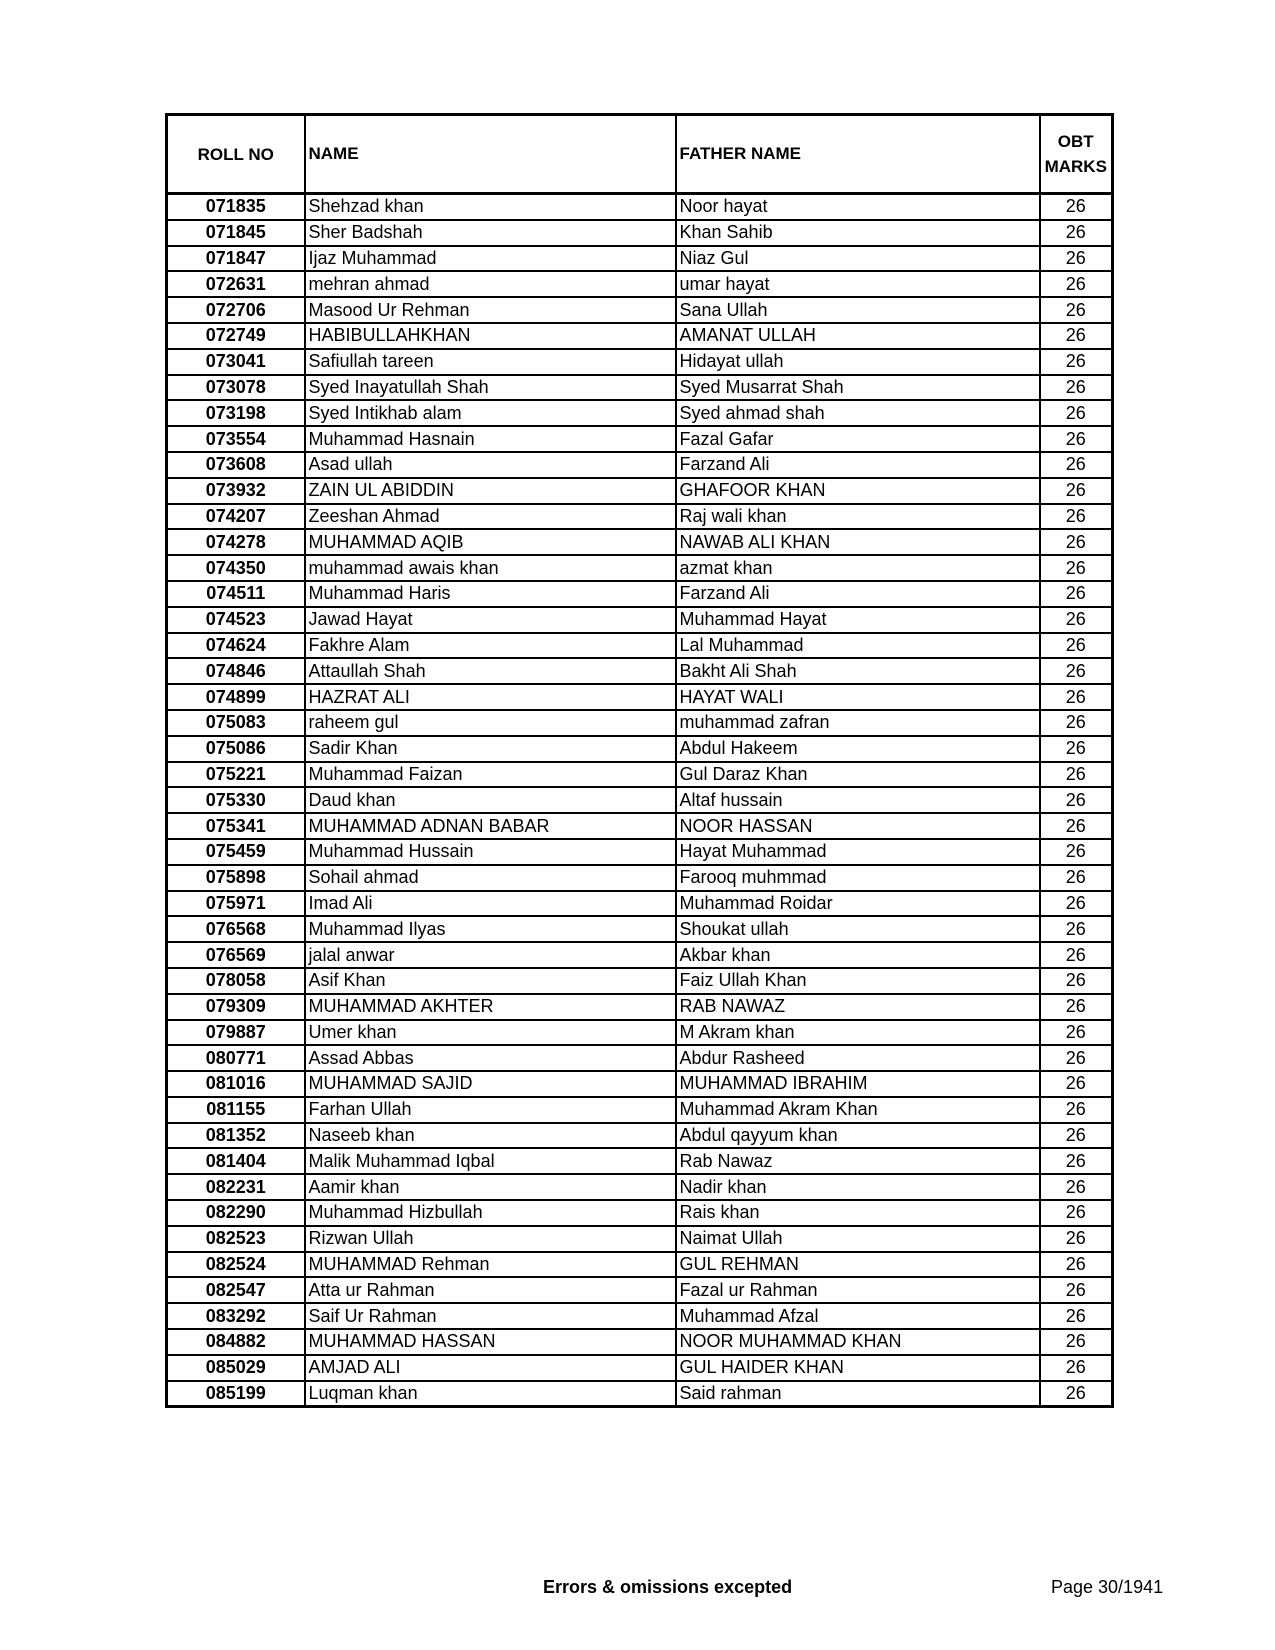  I want to click on roll-no-cell: 075971, so click(235, 903).